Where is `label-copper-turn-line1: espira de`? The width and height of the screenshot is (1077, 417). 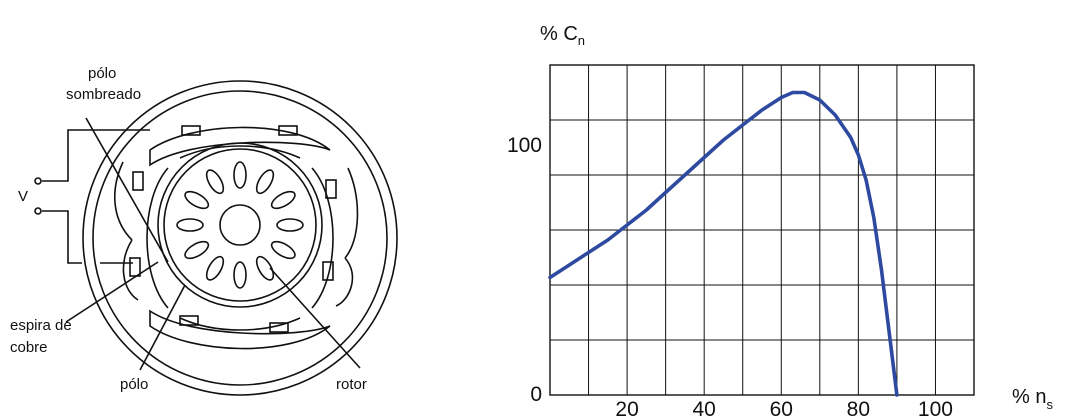 label-copper-turn-line1: espira de is located at coordinates (41, 325).